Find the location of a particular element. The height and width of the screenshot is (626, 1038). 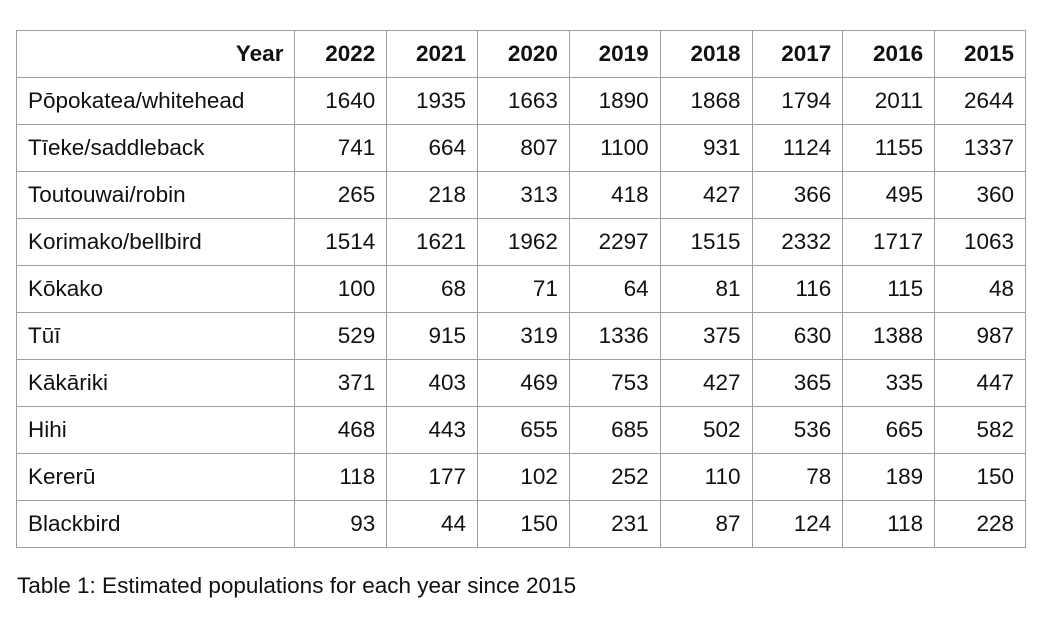

population-value: 1388 is located at coordinates (889, 336).